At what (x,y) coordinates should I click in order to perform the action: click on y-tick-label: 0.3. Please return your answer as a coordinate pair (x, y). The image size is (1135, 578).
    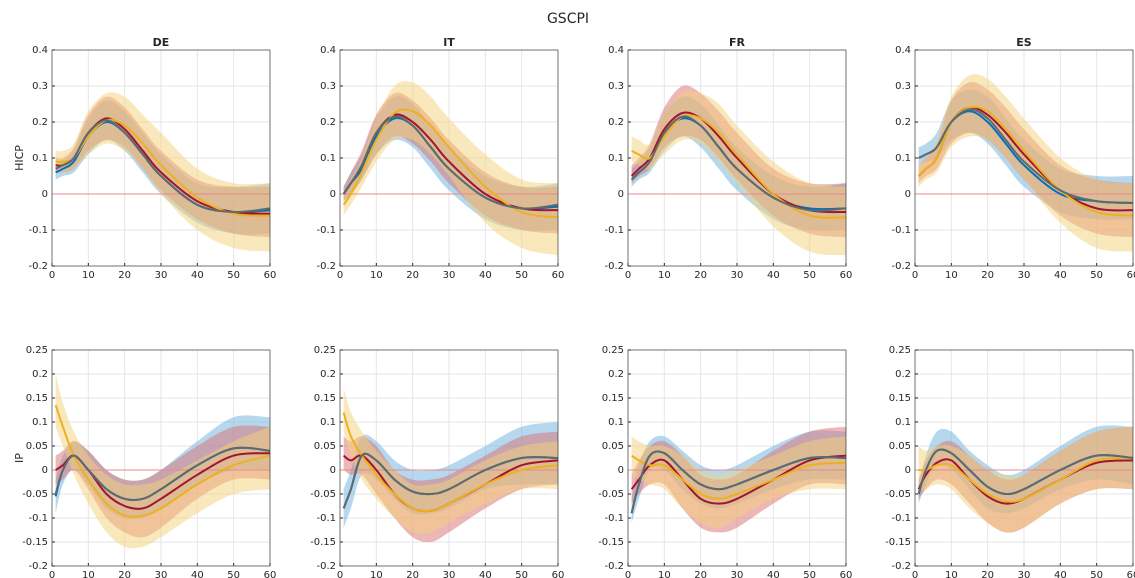
    Looking at the image, I should click on (328, 86).